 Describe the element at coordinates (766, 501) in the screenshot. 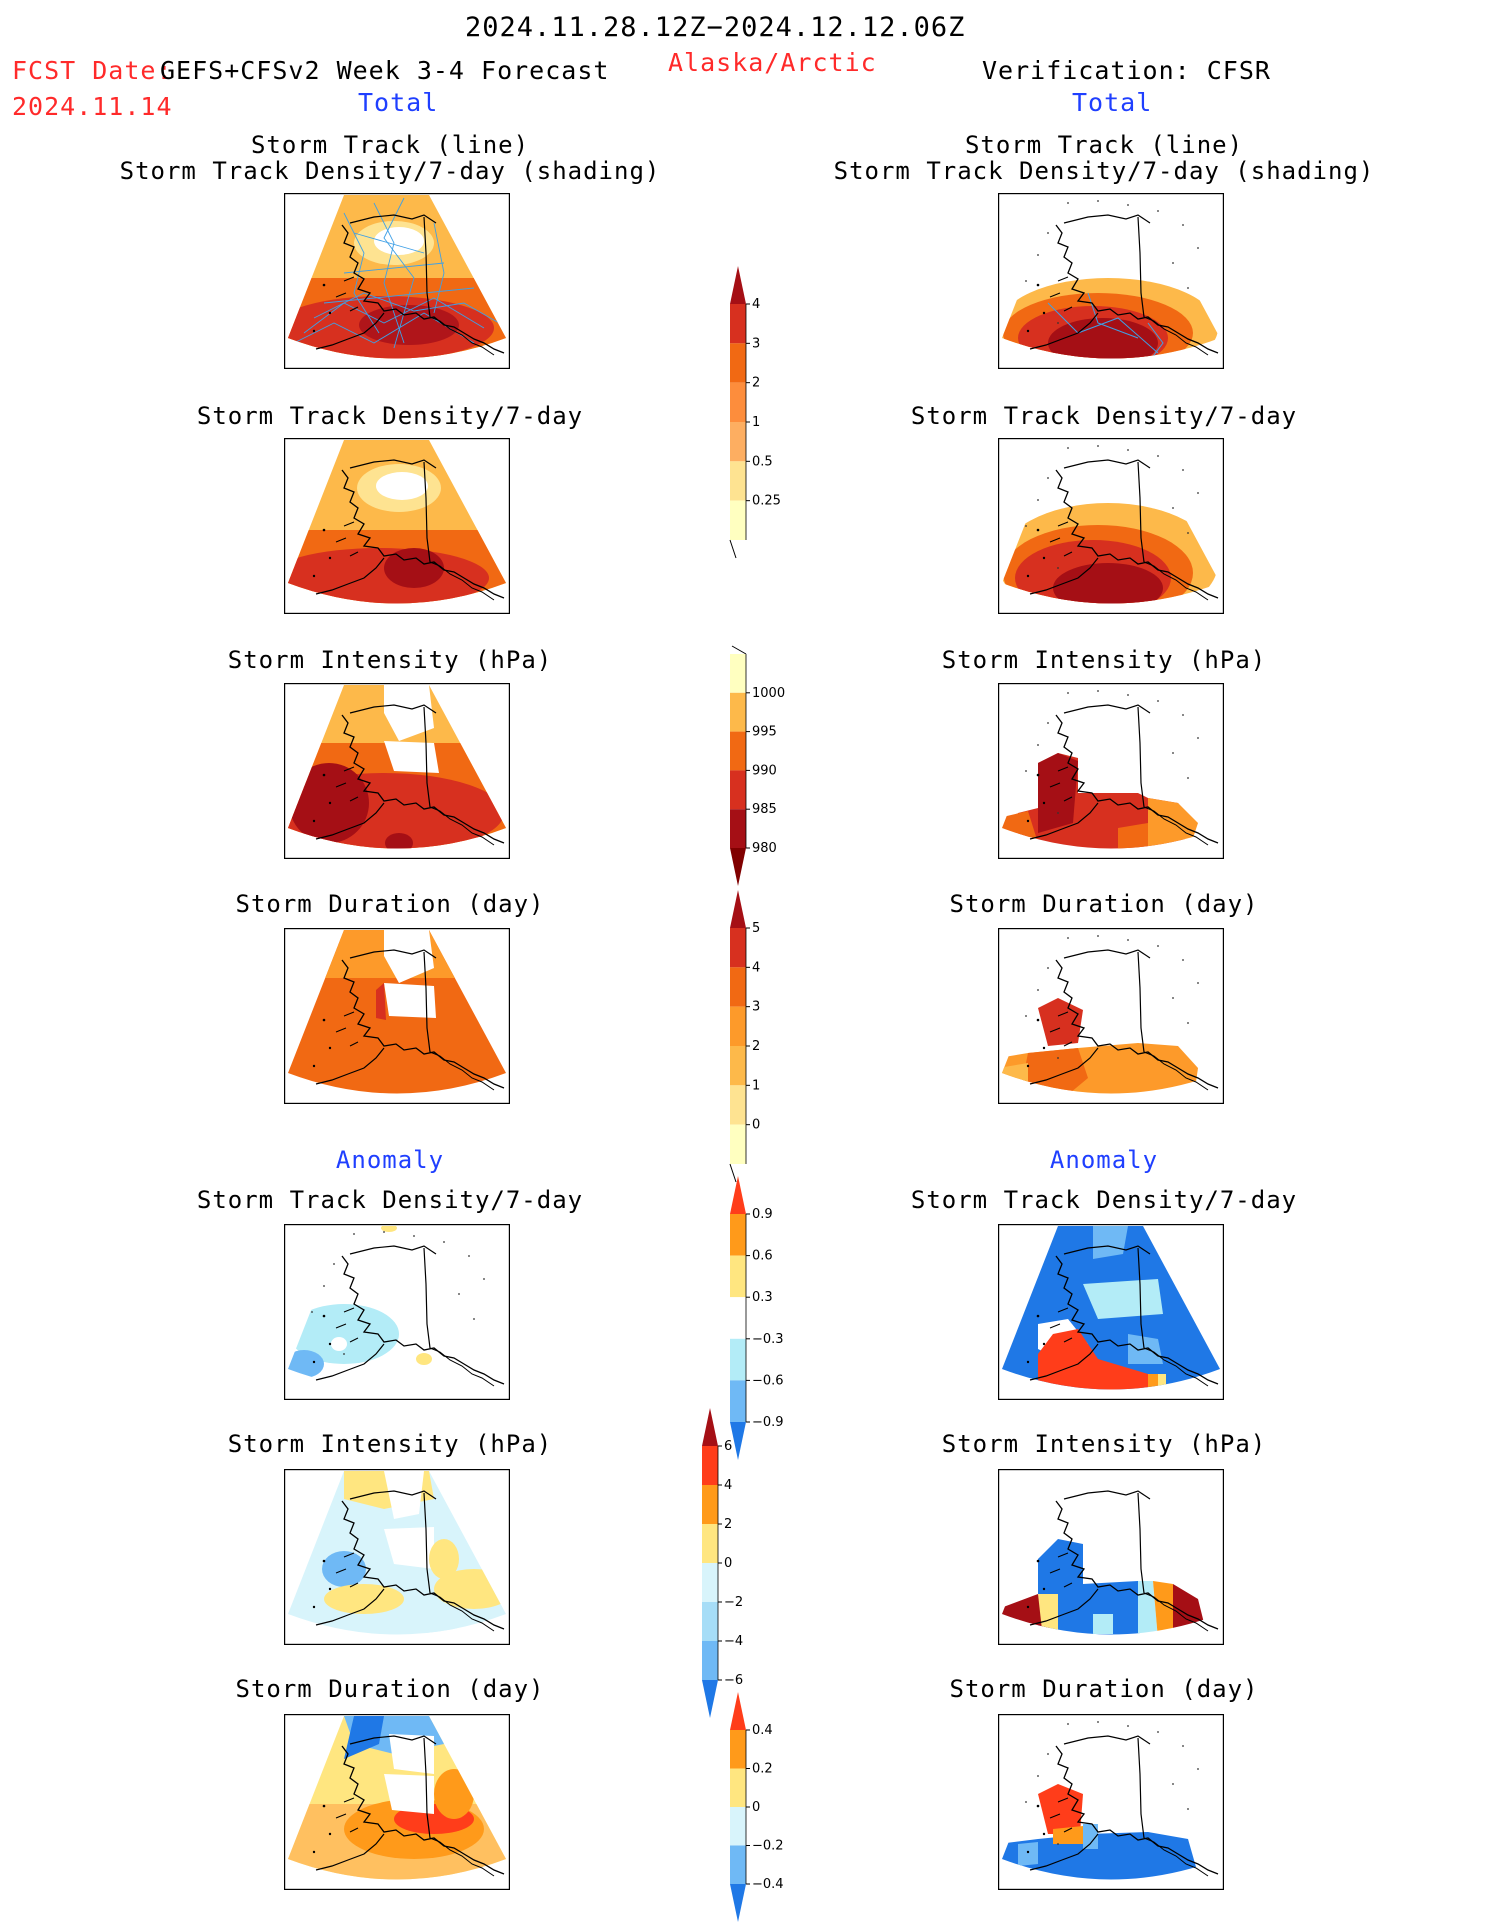

I see `density-label: 0.25` at that location.